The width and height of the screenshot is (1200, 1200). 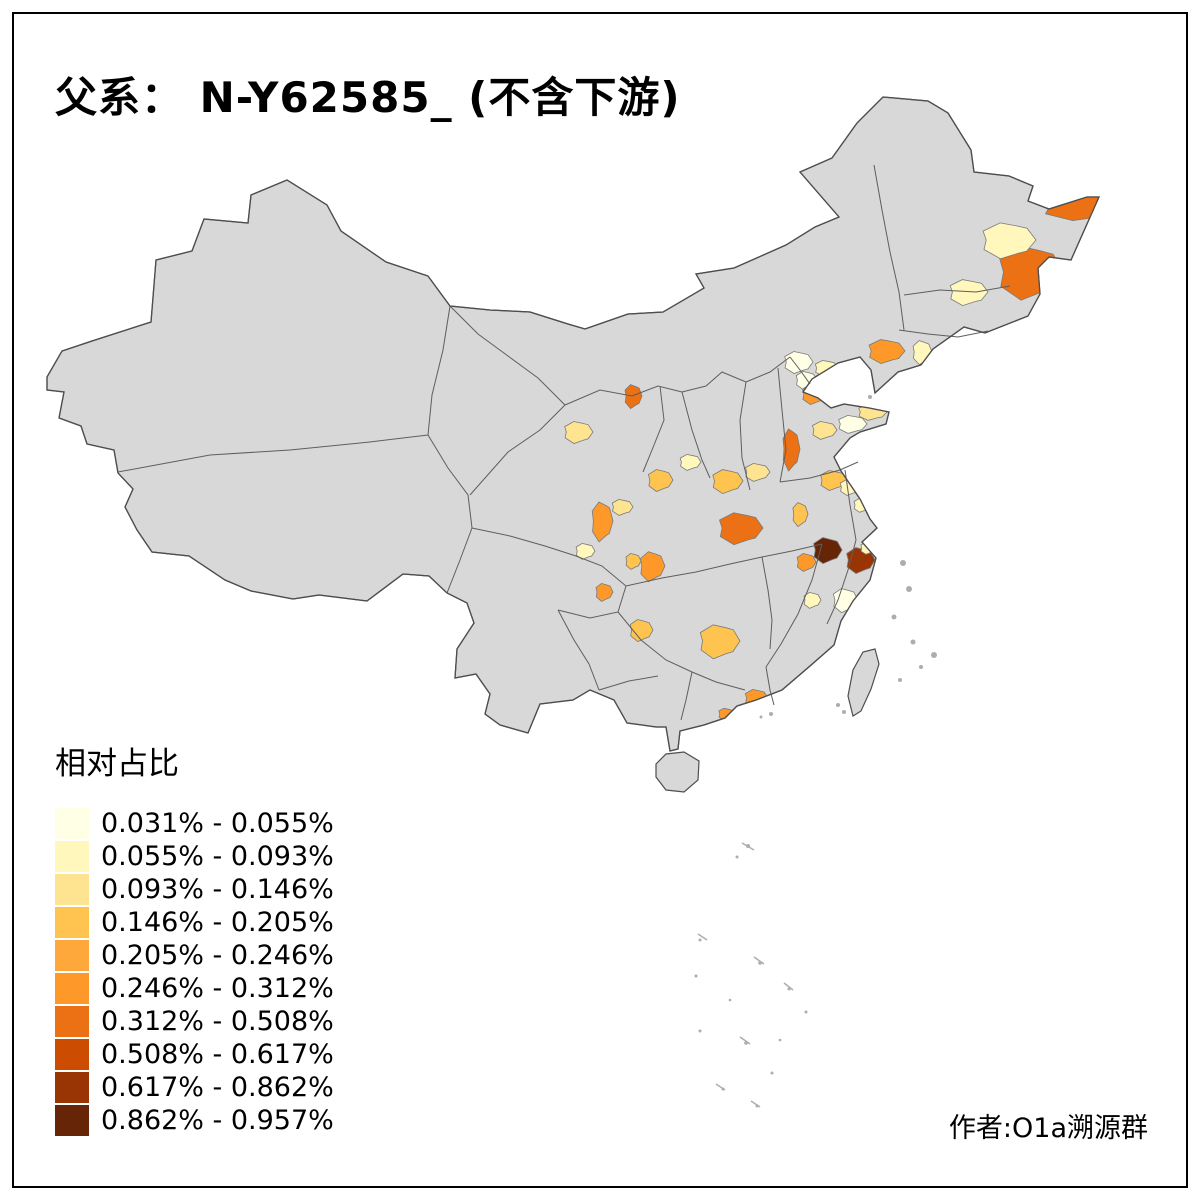 I want to click on legend-item: 0.862% - 0.957%, so click(x=194, y=1120).